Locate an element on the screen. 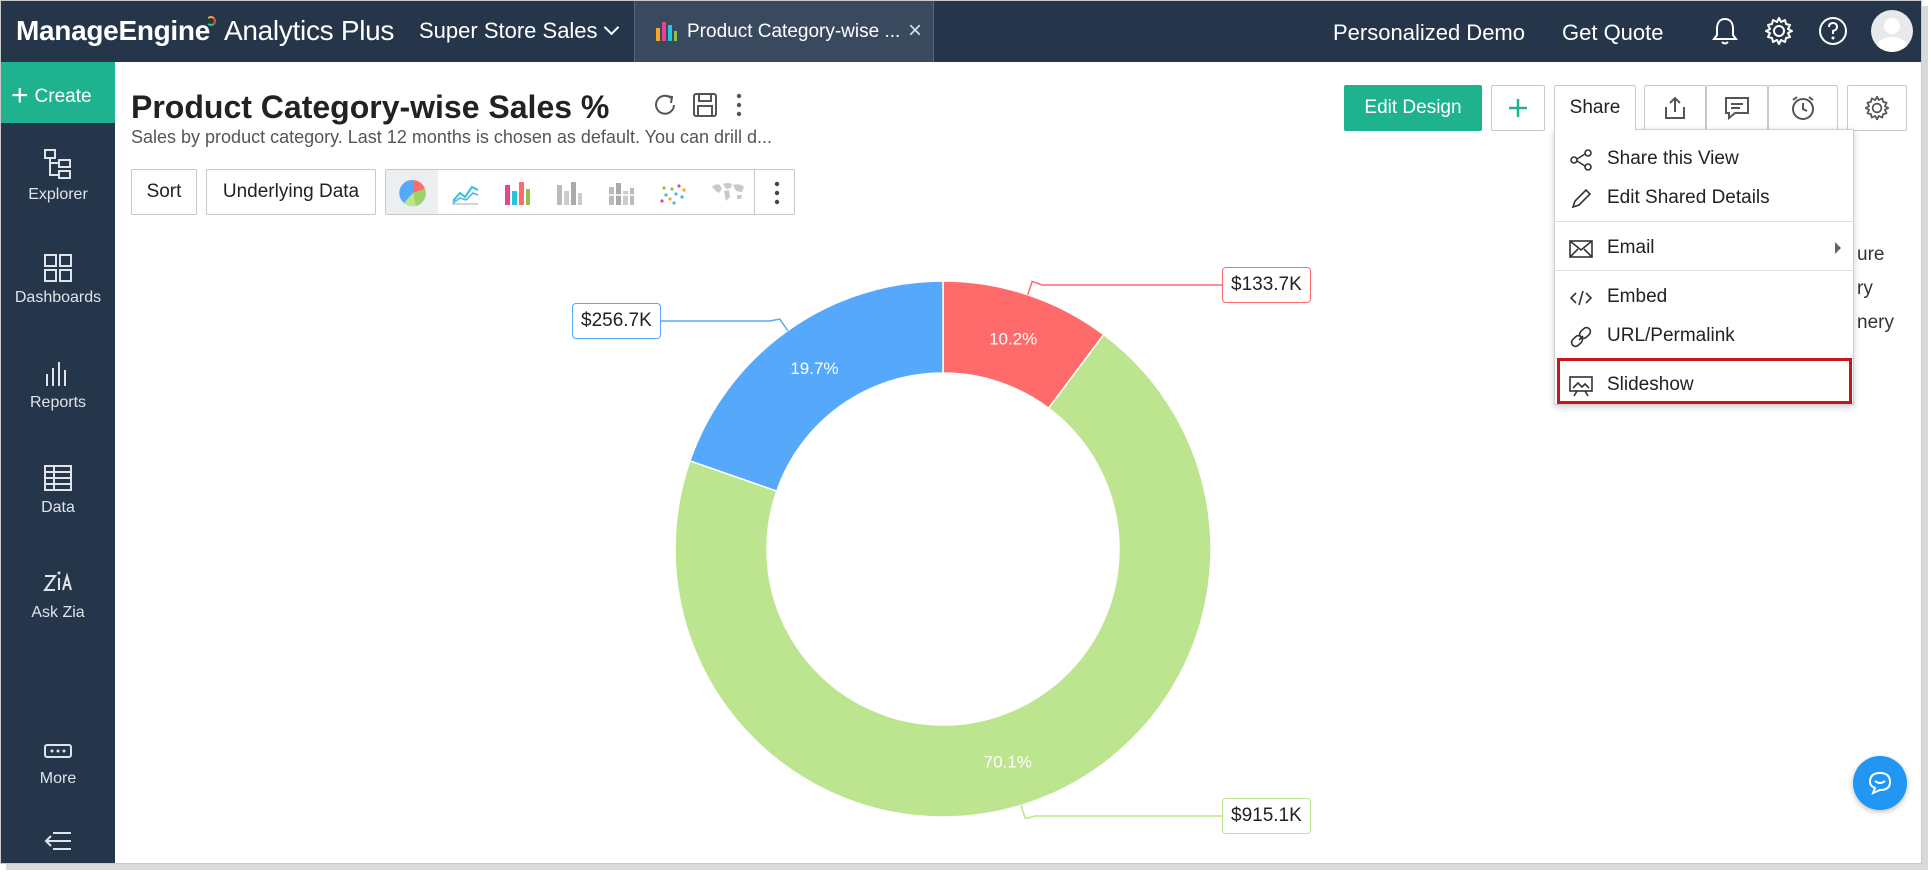  plus-icon: + is located at coordinates (20, 95).